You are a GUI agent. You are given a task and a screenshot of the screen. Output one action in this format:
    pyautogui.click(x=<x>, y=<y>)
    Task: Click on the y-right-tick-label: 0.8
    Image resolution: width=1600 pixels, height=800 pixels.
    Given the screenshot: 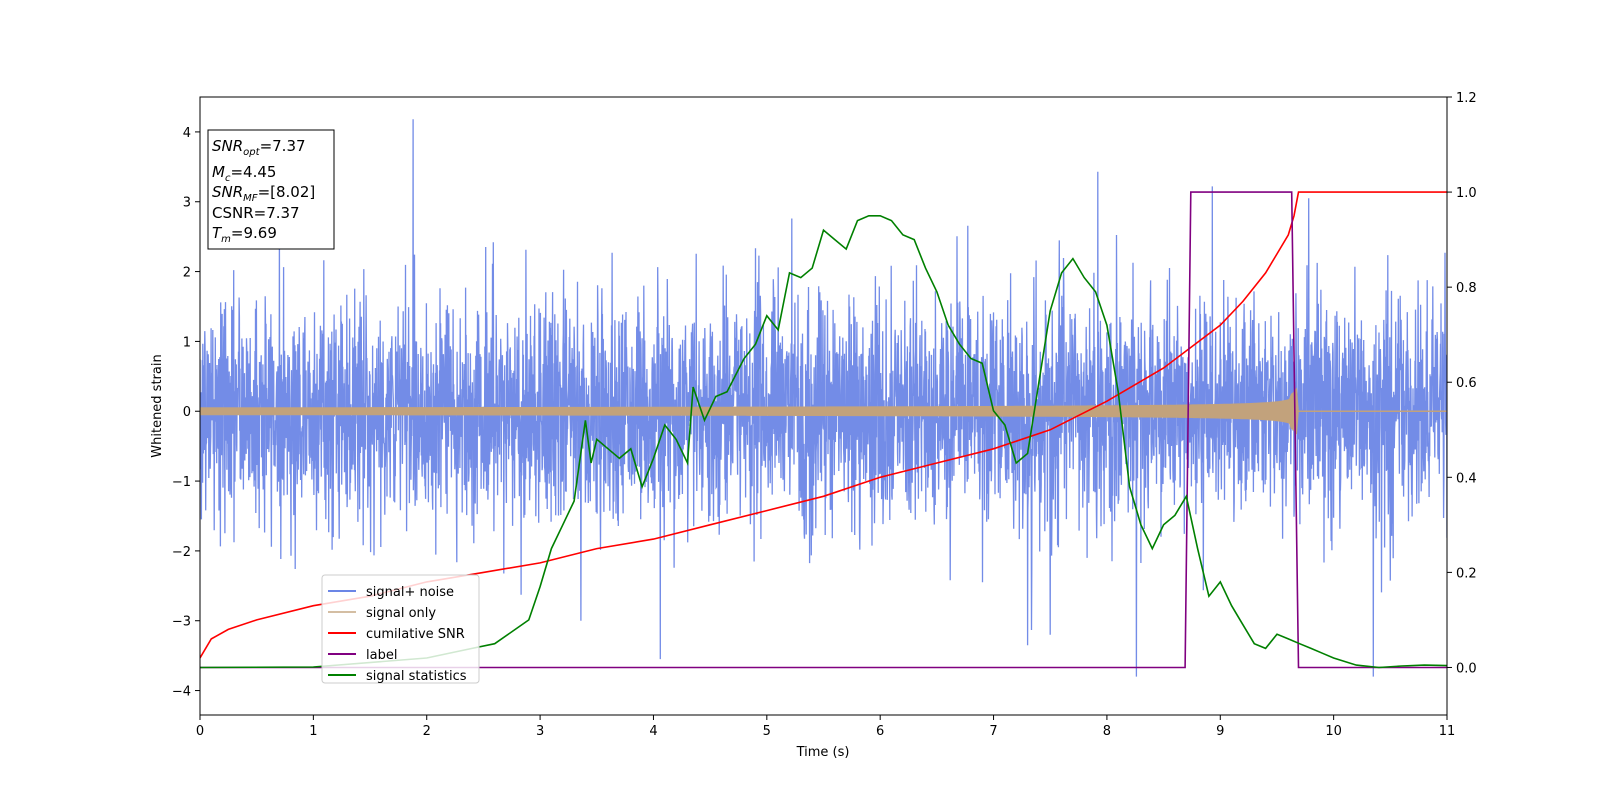 What is the action you would take?
    pyautogui.click(x=1466, y=288)
    